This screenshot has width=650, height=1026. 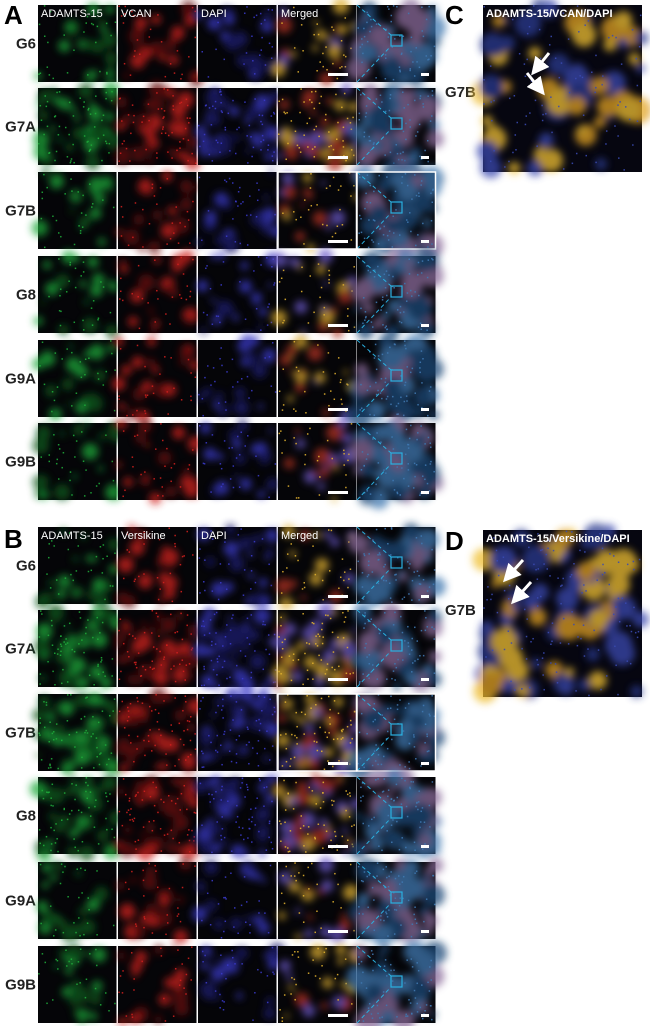 What do you see at coordinates (153, 985) in the screenshot?
I see `stain` at bounding box center [153, 985].